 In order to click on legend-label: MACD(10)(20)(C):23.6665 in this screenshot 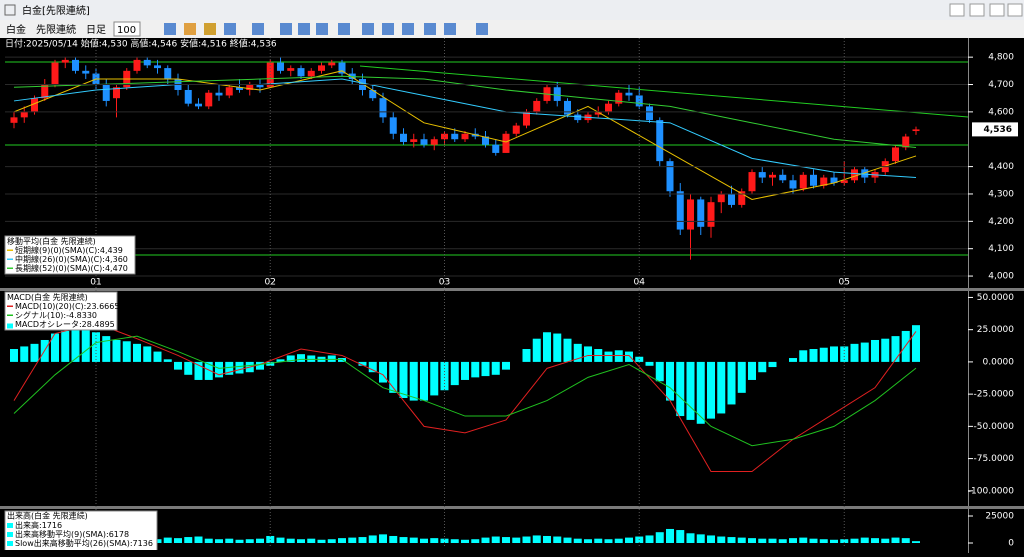, I will do `click(67, 306)`.